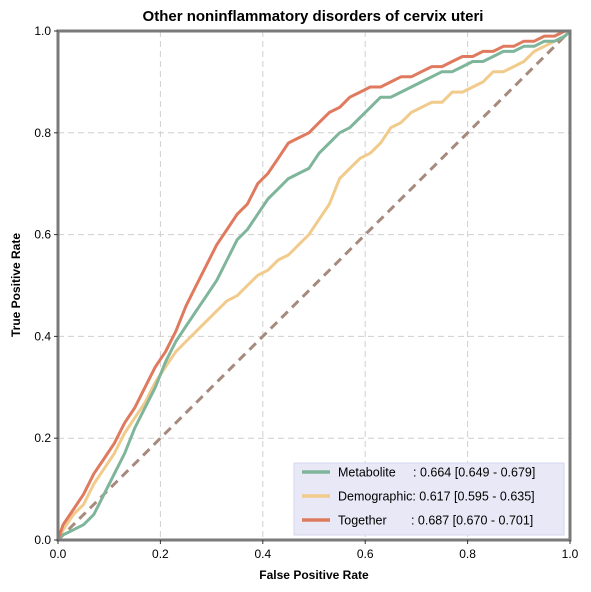 Image resolution: width=591 pixels, height=592 pixels. I want to click on x-tick-label-1: 0.2, so click(160, 554).